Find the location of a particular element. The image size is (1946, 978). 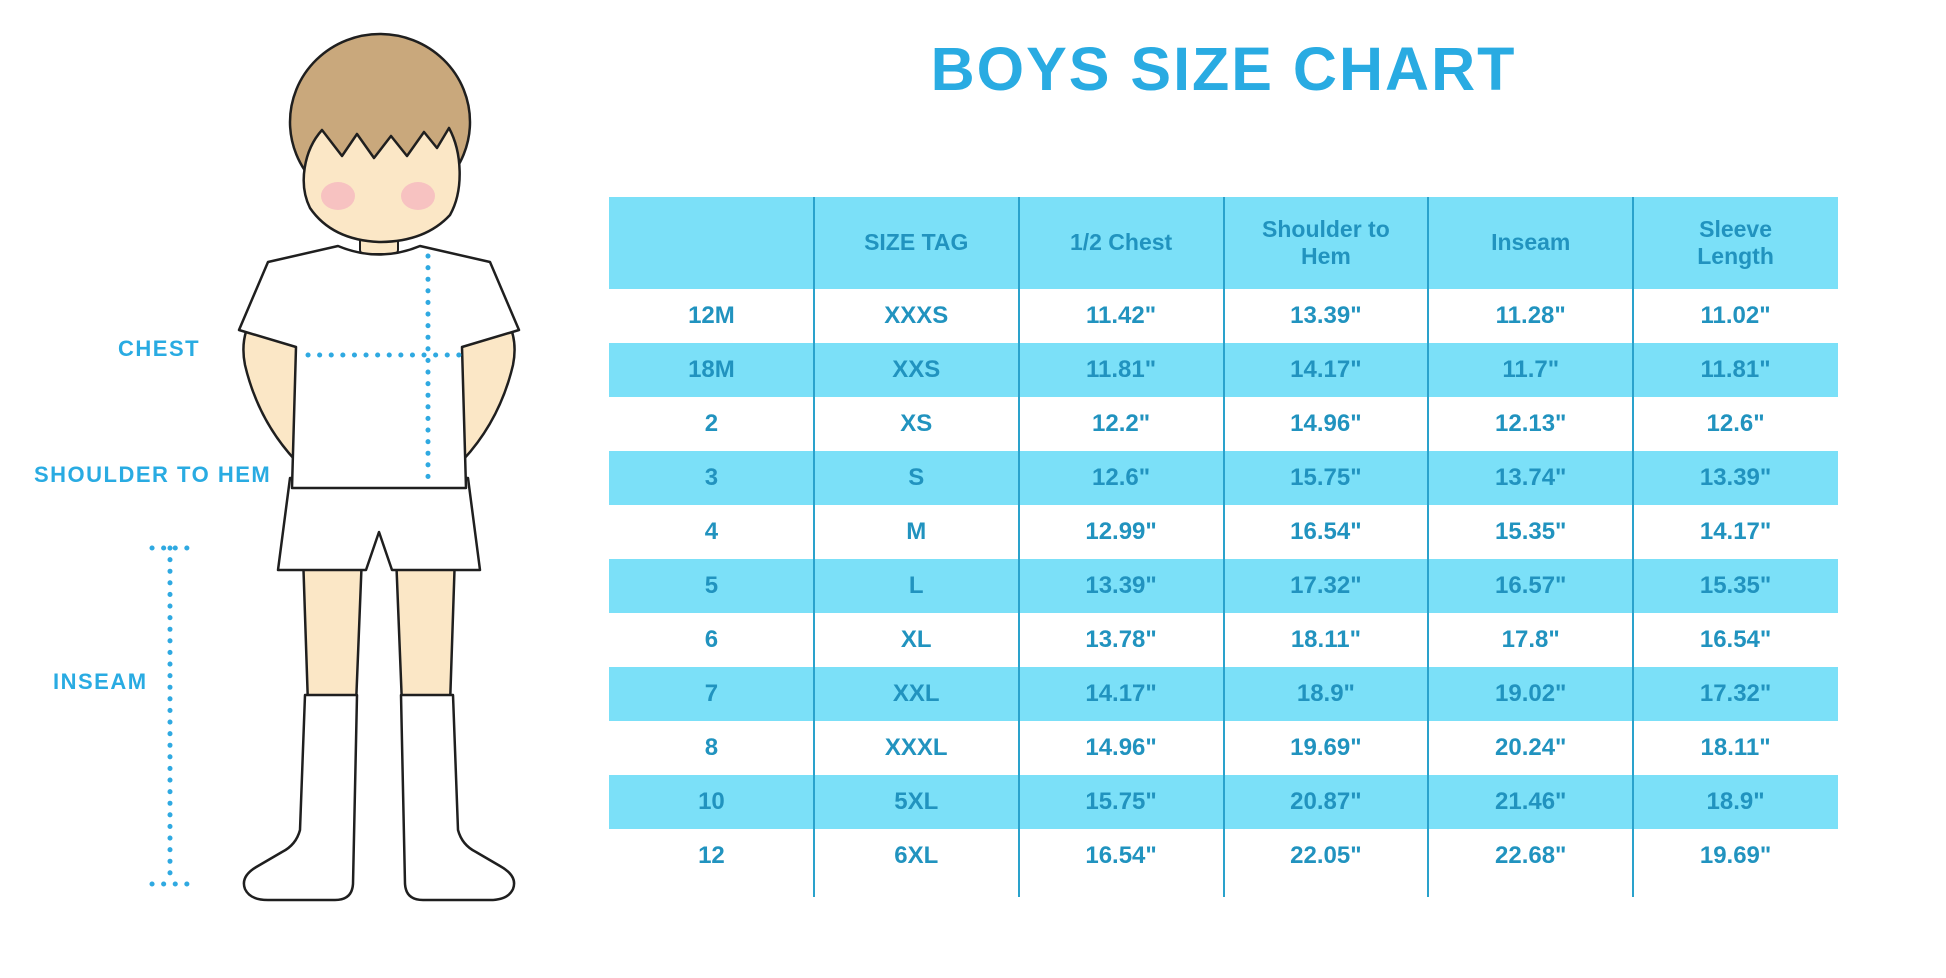

boy-tshirt is located at coordinates (379, 367).